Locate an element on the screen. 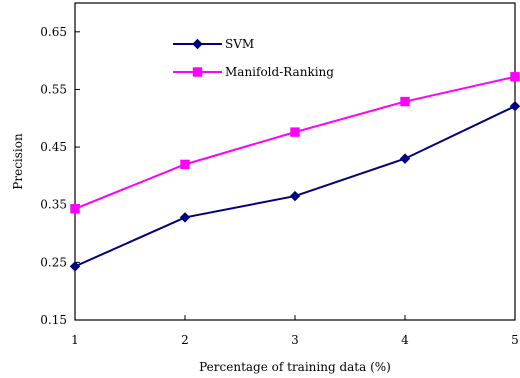 The height and width of the screenshot is (378, 520). x-axis: 1 2 3 4 5 is located at coordinates (295, 331).